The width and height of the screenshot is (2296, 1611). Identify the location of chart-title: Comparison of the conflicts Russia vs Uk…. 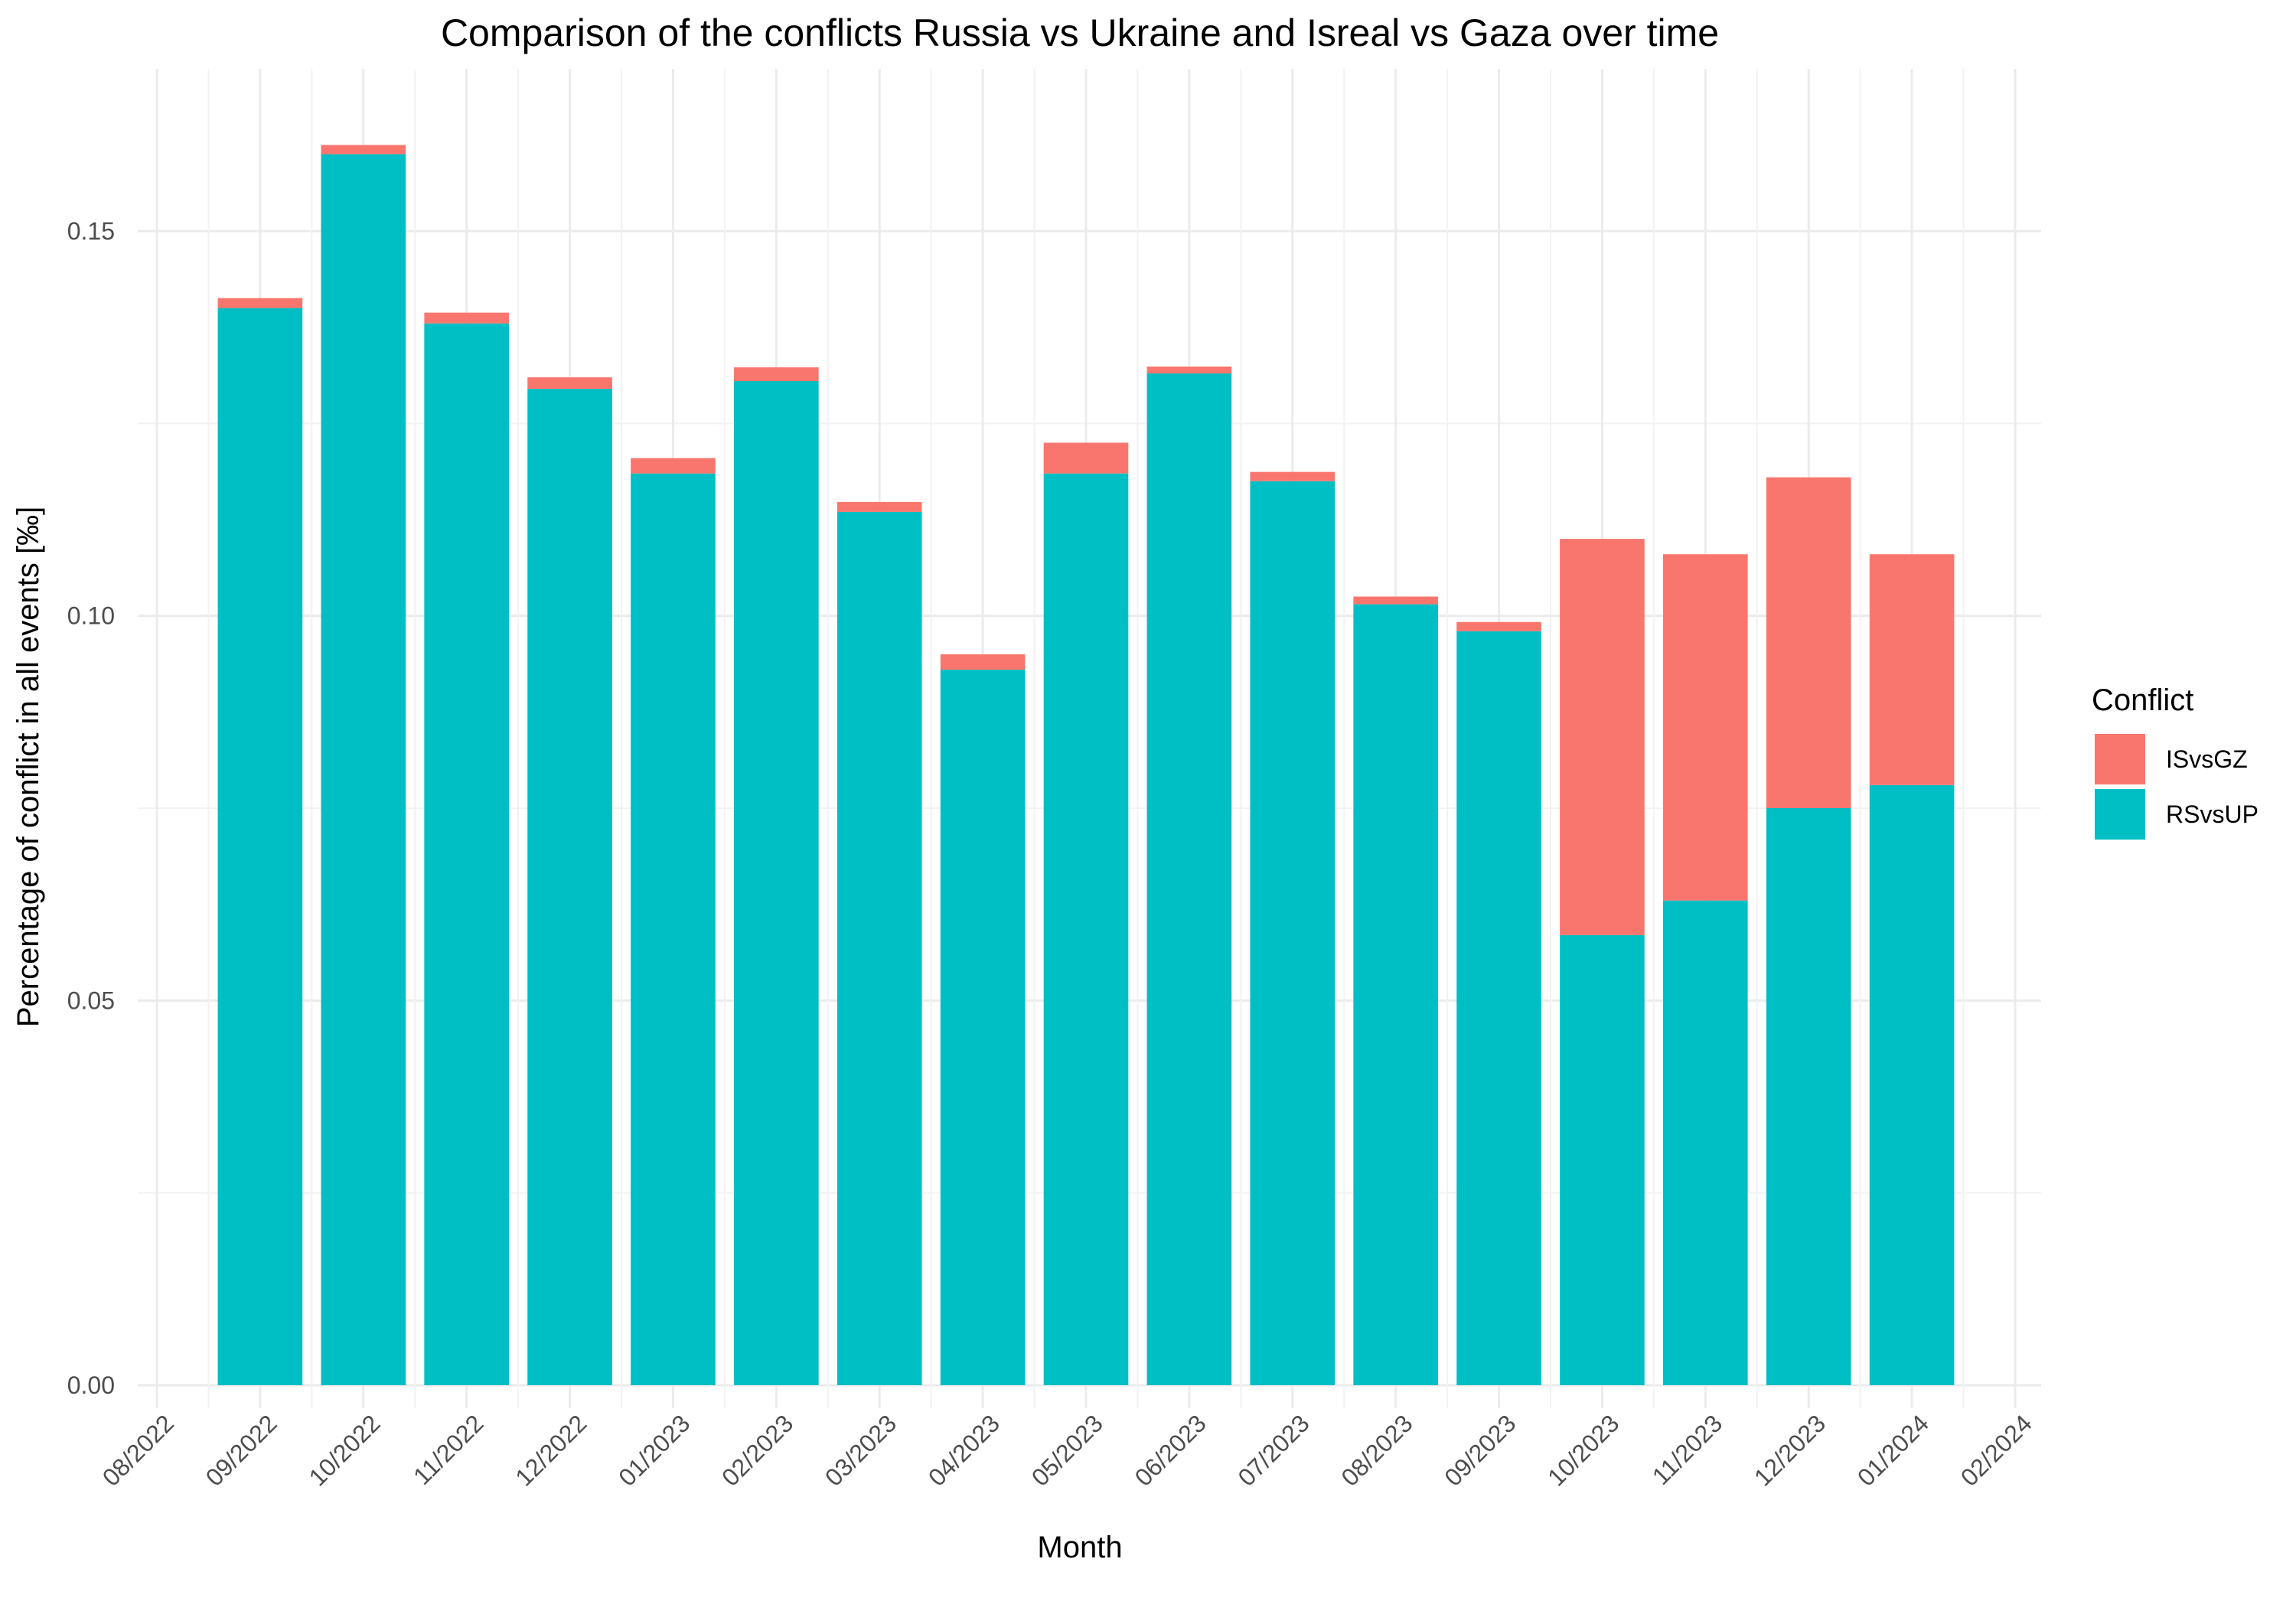
(1080, 32).